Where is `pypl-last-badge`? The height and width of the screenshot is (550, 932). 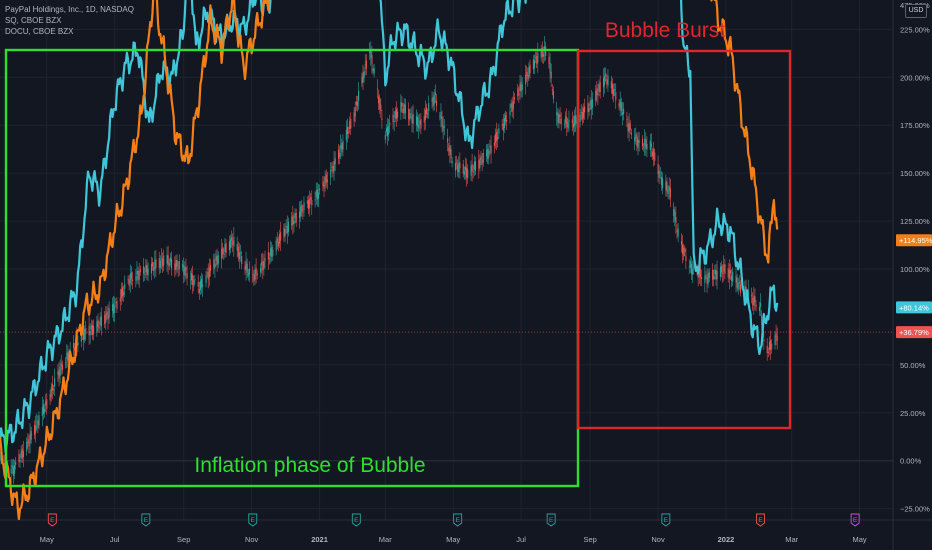 pypl-last-badge is located at coordinates (914, 332).